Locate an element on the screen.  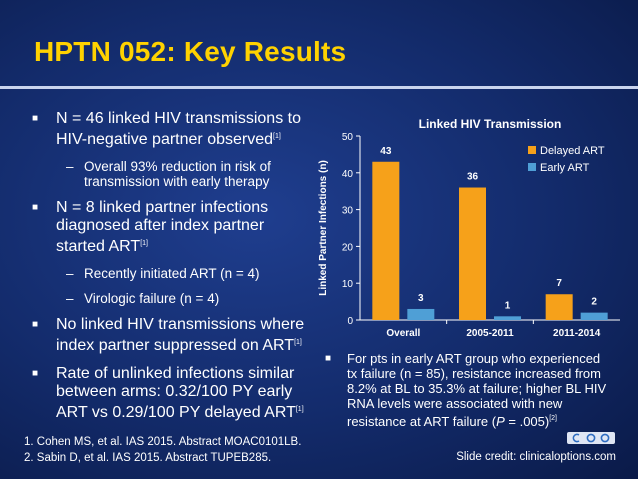
y-tick-label: 0 is located at coordinates (350, 321).